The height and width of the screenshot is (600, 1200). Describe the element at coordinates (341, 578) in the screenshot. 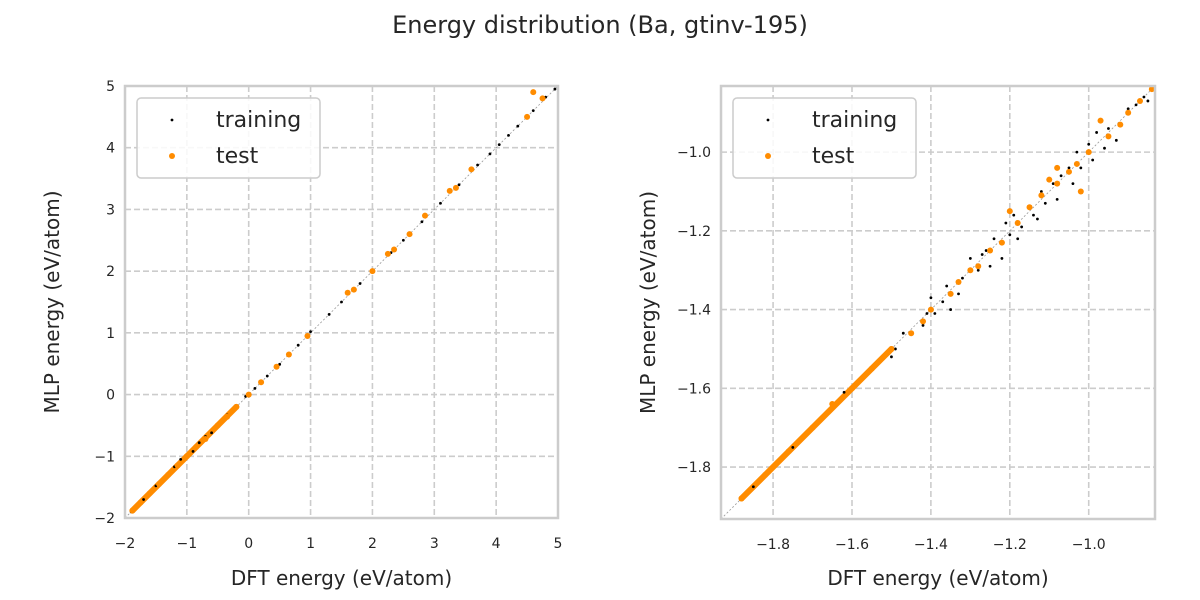

I see `x-axis-label: DFT energy (eV/atom)` at that location.